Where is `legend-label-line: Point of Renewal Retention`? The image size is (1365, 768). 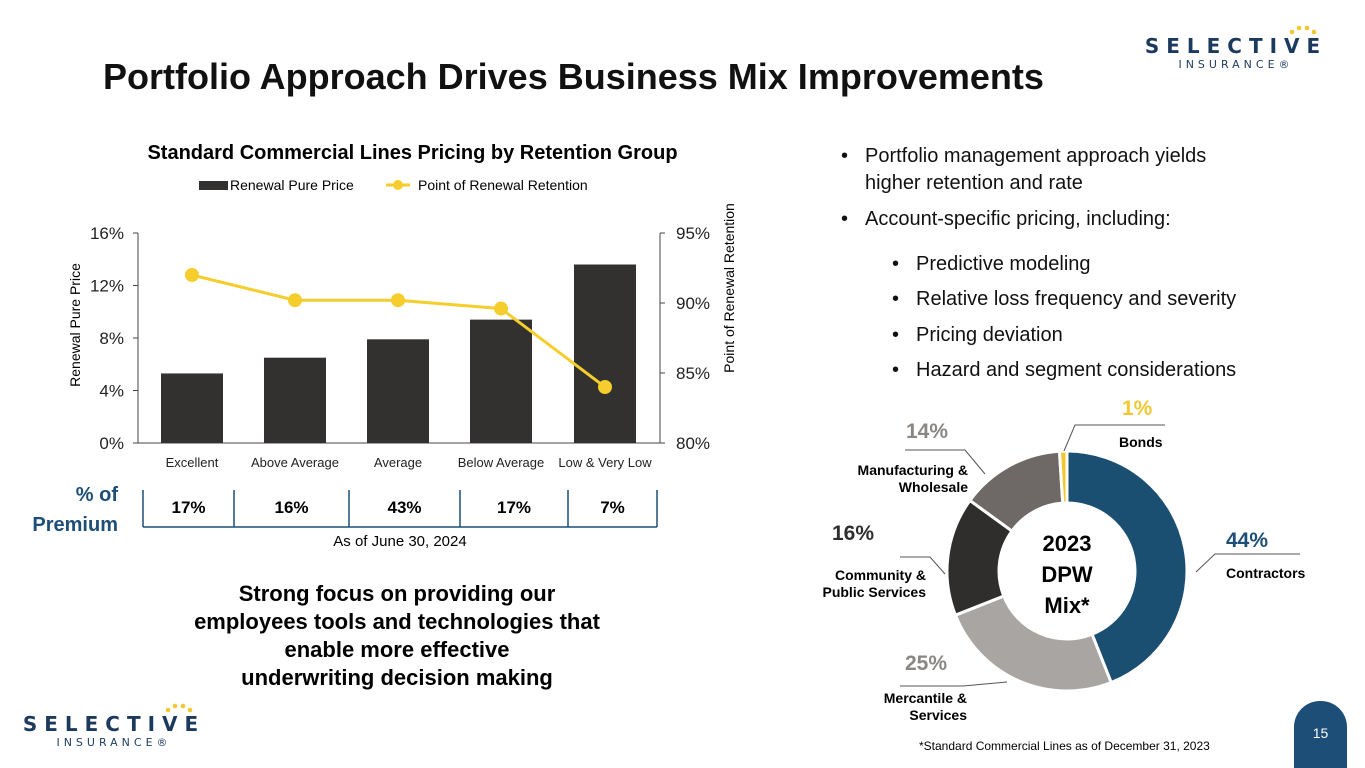
legend-label-line: Point of Renewal Retention is located at coordinates (503, 185).